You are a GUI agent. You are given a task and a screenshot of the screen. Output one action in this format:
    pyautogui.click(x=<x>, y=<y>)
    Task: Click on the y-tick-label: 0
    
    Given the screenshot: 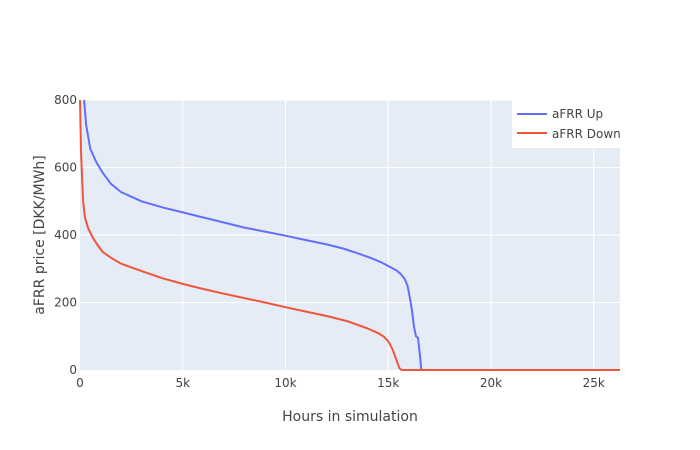 What is the action you would take?
    pyautogui.click(x=73, y=370)
    